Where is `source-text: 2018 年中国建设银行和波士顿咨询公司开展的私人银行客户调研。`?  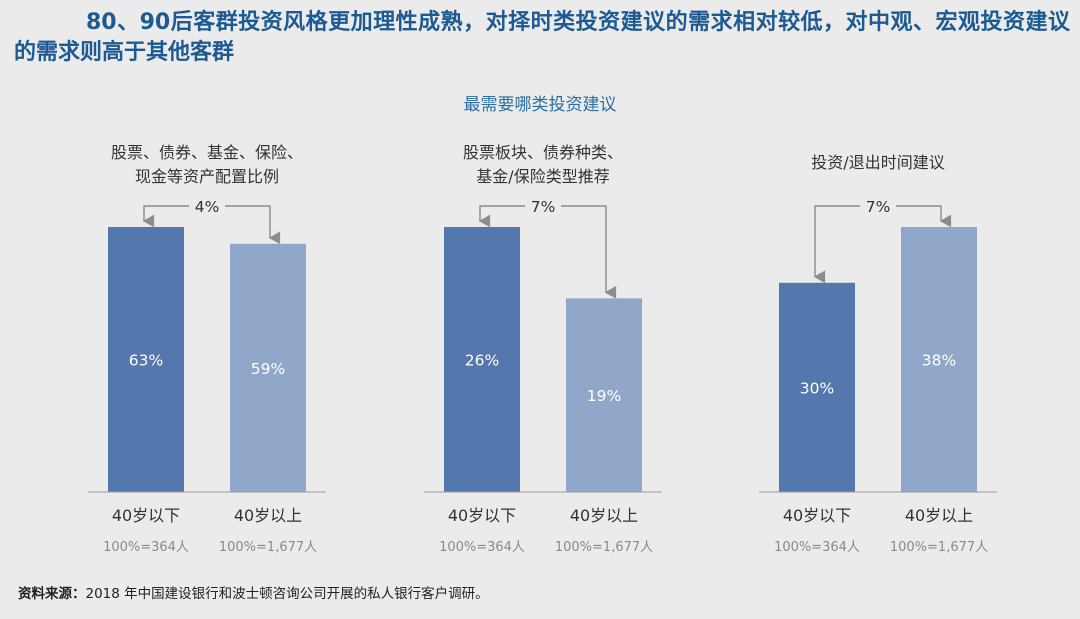
source-text: 2018 年中国建设银行和波士顿咨询公司开展的私人银行客户调研。 is located at coordinates (287, 594).